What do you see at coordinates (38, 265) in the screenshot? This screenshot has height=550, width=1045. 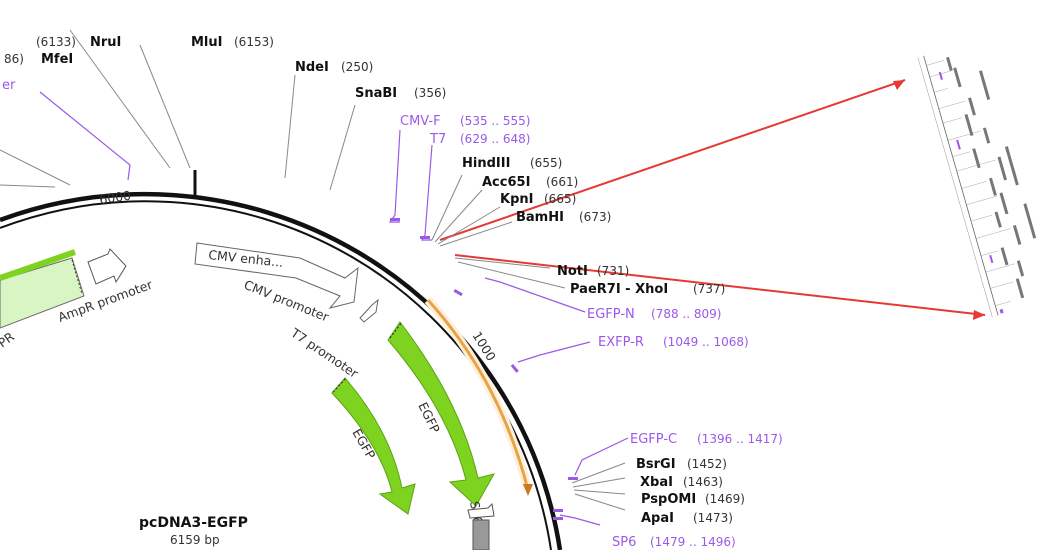 I see `ampr-gene-highlight` at bounding box center [38, 265].